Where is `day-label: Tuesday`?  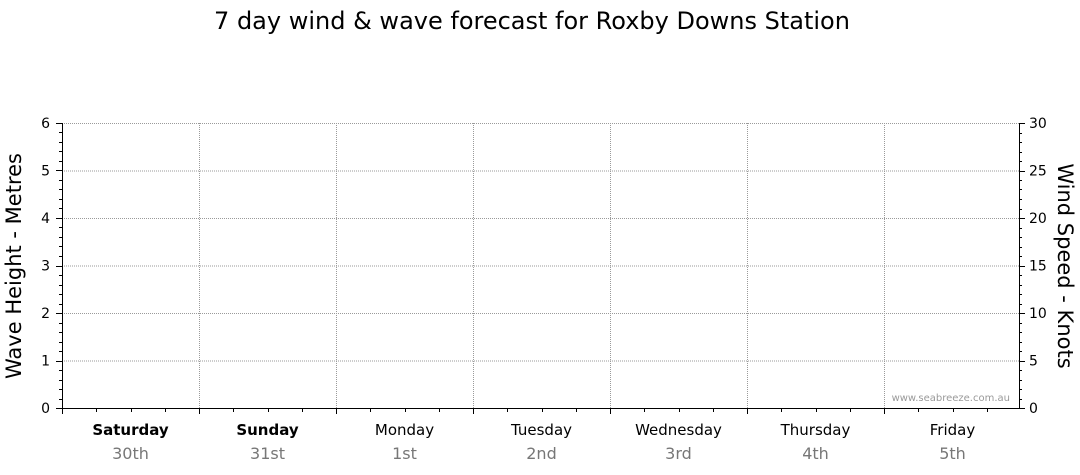 day-label: Tuesday is located at coordinates (541, 430).